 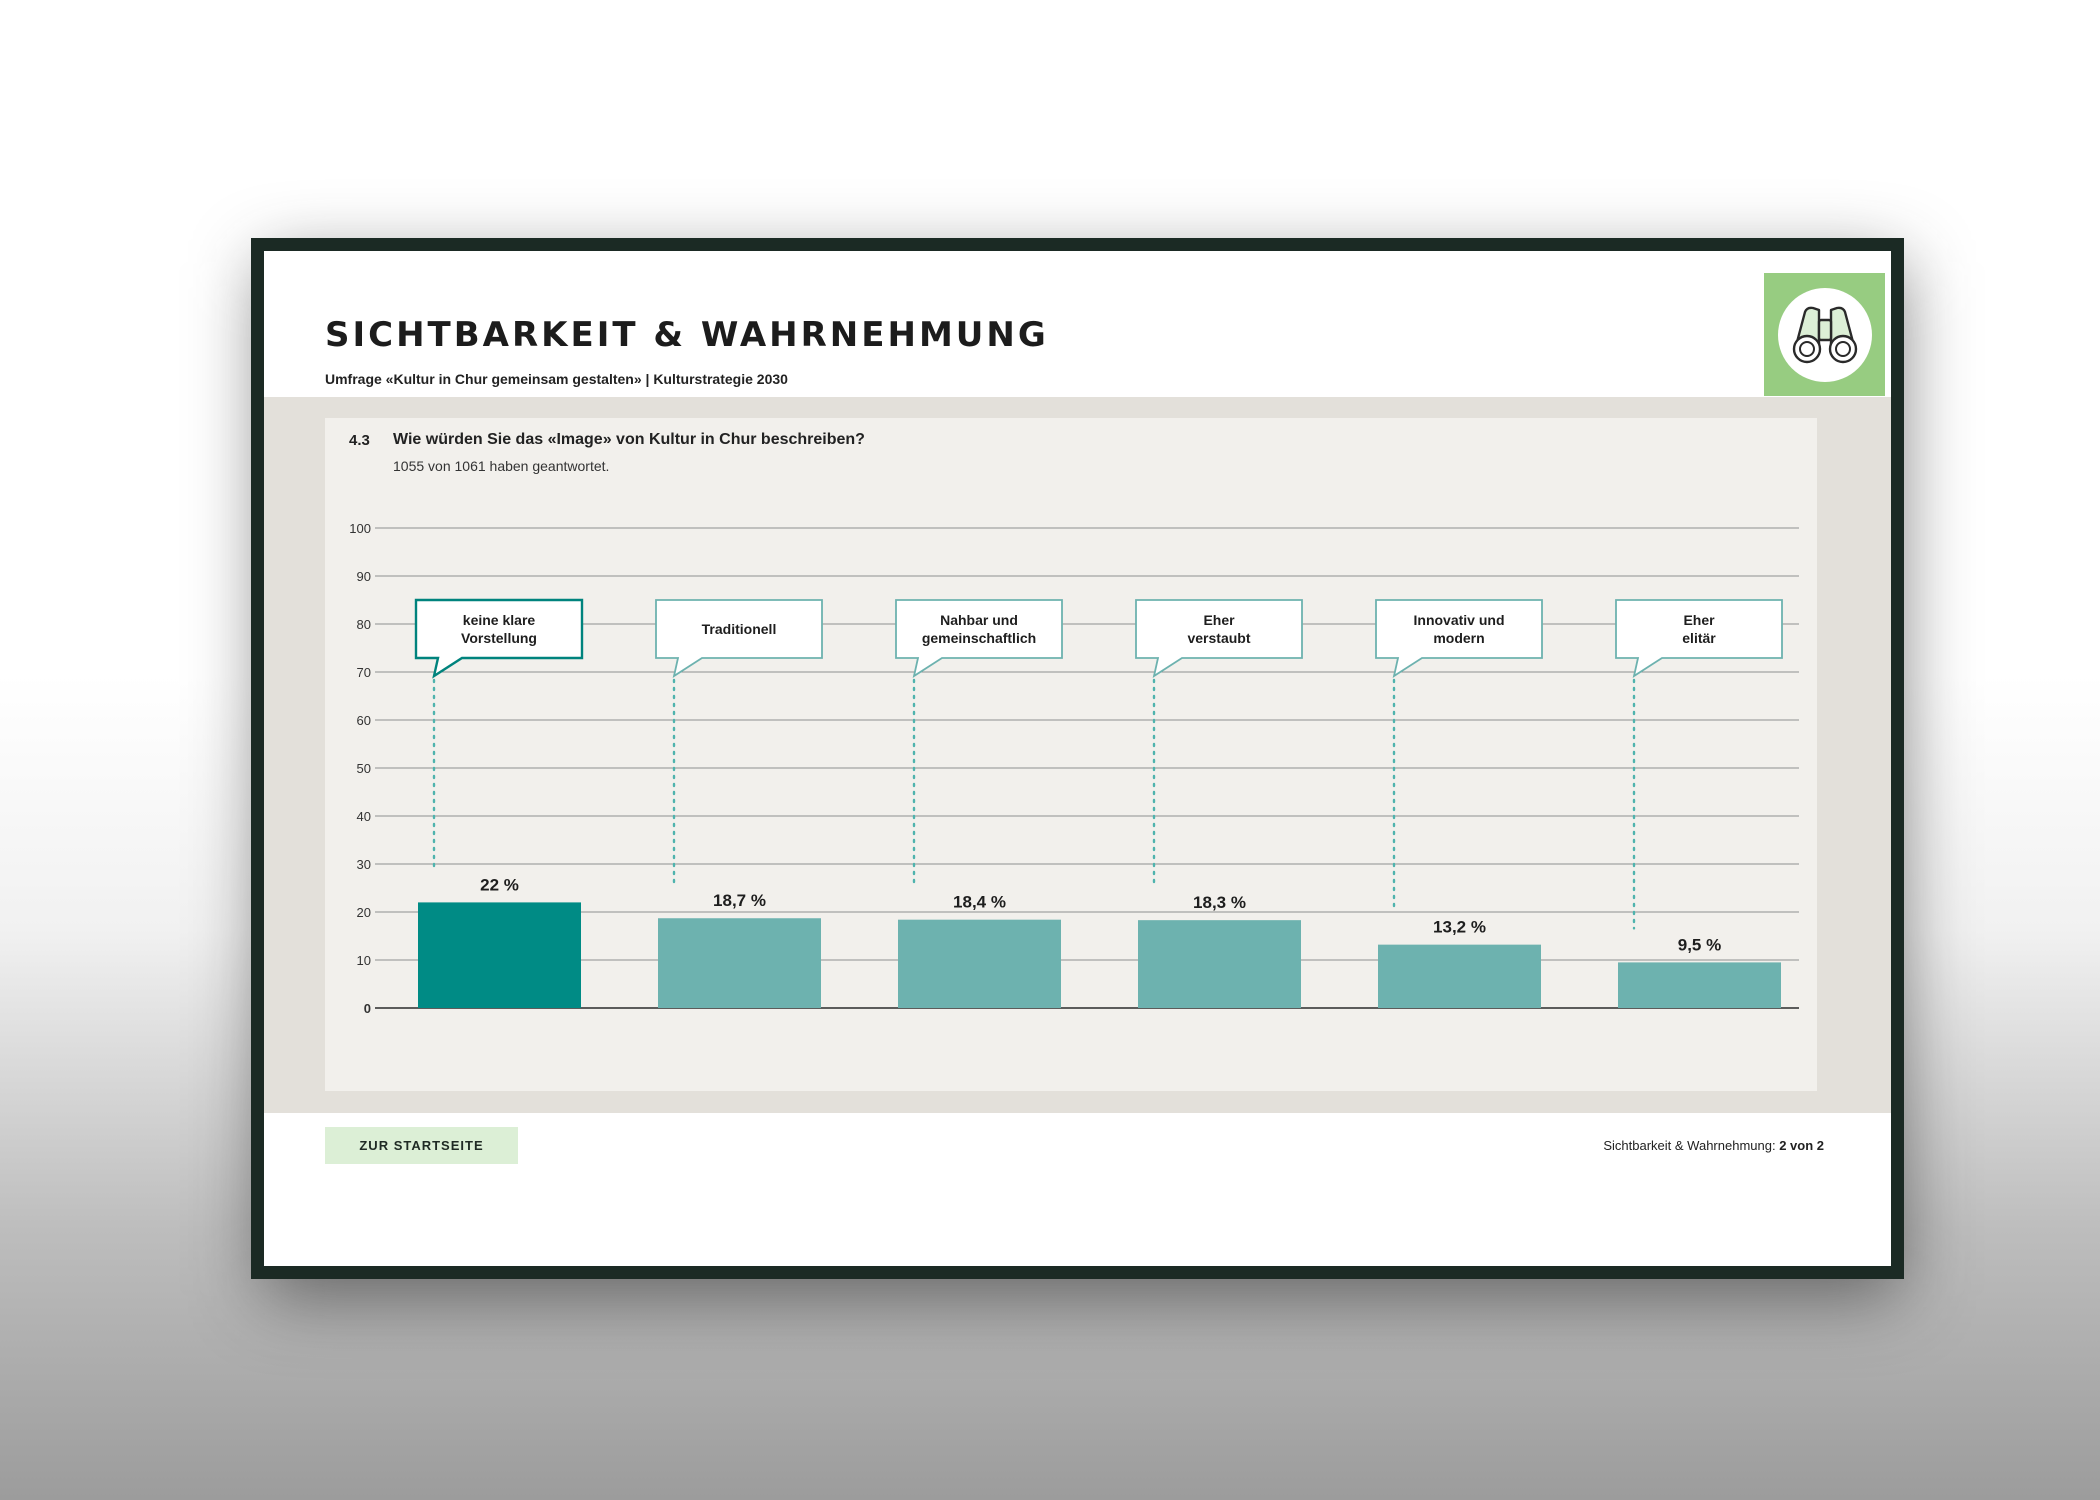 I want to click on y-tick-label: 100, so click(x=360, y=528).